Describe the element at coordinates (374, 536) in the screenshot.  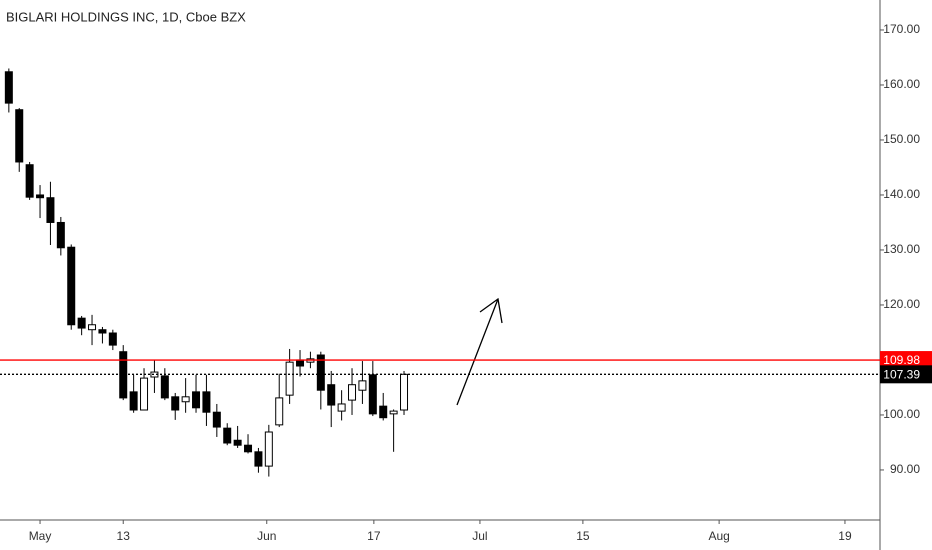
I see `x-tick-label: 17` at that location.